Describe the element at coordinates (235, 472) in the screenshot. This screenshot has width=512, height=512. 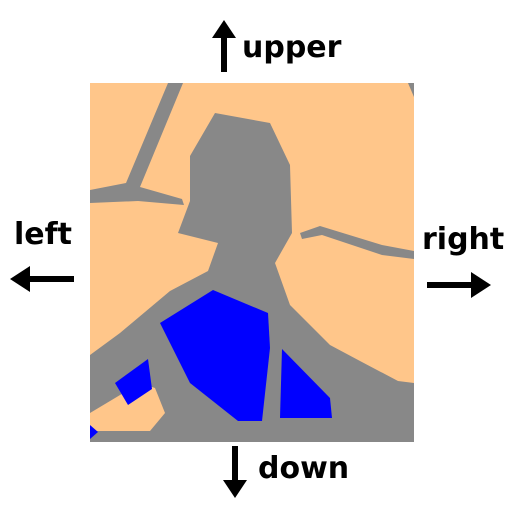
I see `arrow-down-icon` at that location.